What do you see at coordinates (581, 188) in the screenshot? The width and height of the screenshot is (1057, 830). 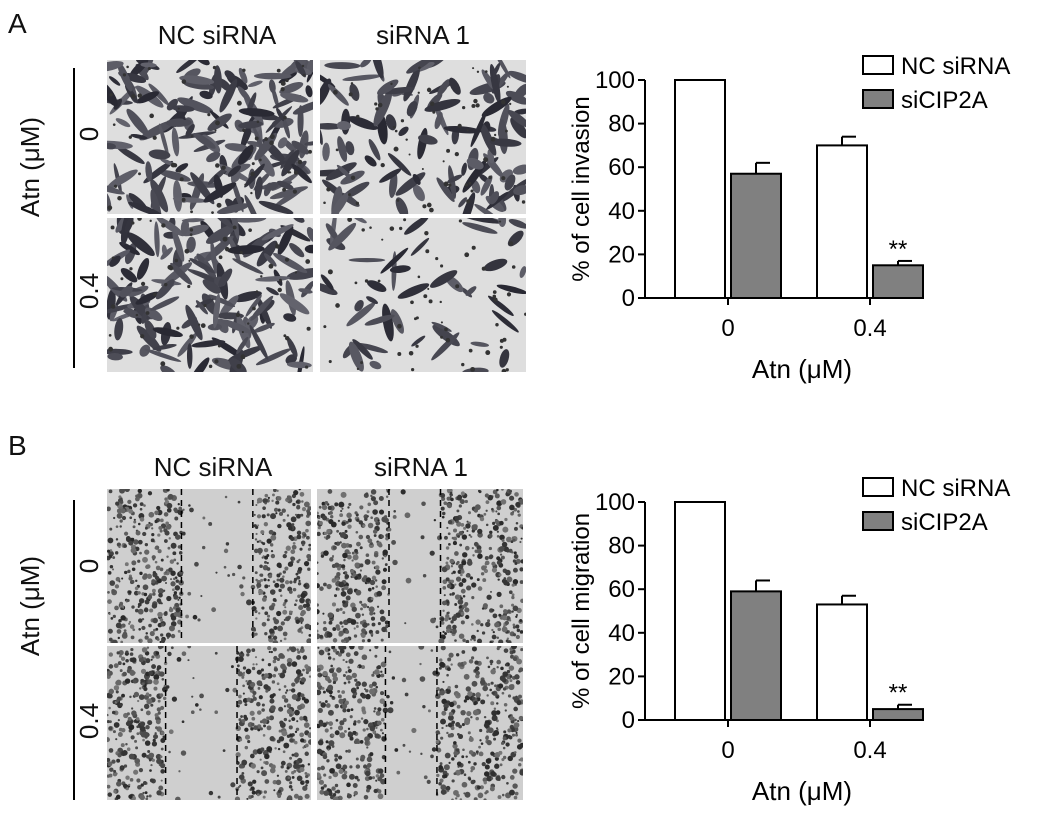 I see `chart0-y-axis-label: % of cell invasion` at bounding box center [581, 188].